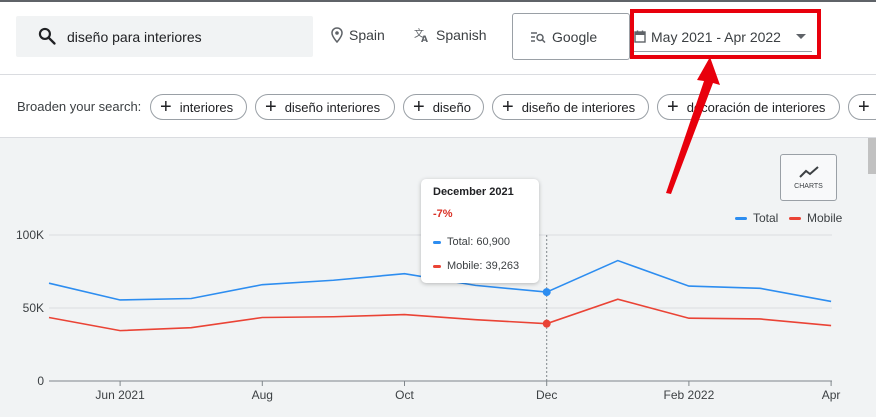 The height and width of the screenshot is (417, 876). What do you see at coordinates (437, 242) in the screenshot?
I see `tooltip-total-swatch` at bounding box center [437, 242].